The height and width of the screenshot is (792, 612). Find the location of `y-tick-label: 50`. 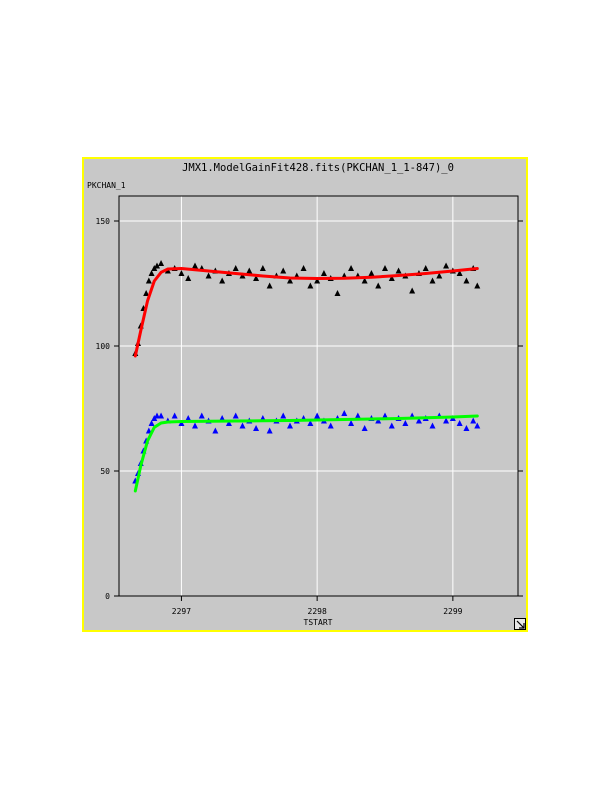

y-tick-label: 50 is located at coordinates (105, 471).